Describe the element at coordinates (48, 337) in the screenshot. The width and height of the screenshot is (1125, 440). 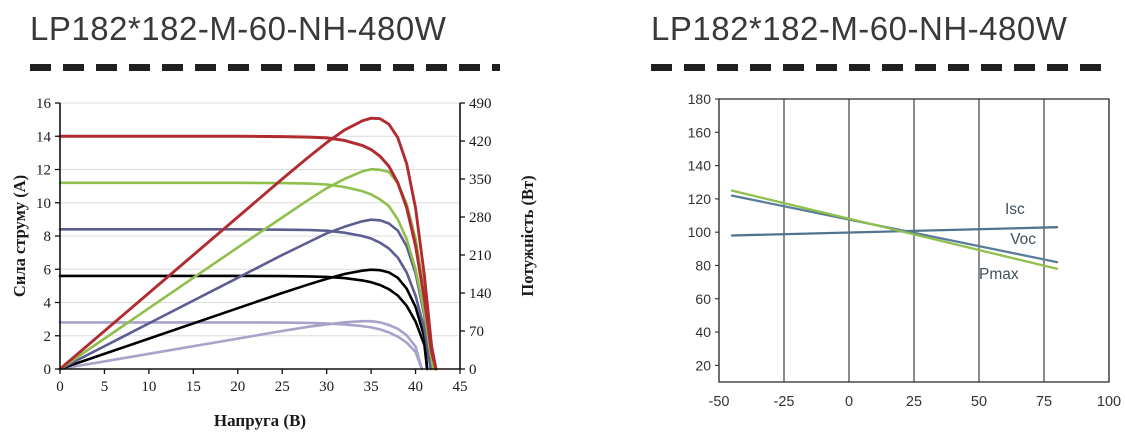
I see `svg-text: 2` at that location.